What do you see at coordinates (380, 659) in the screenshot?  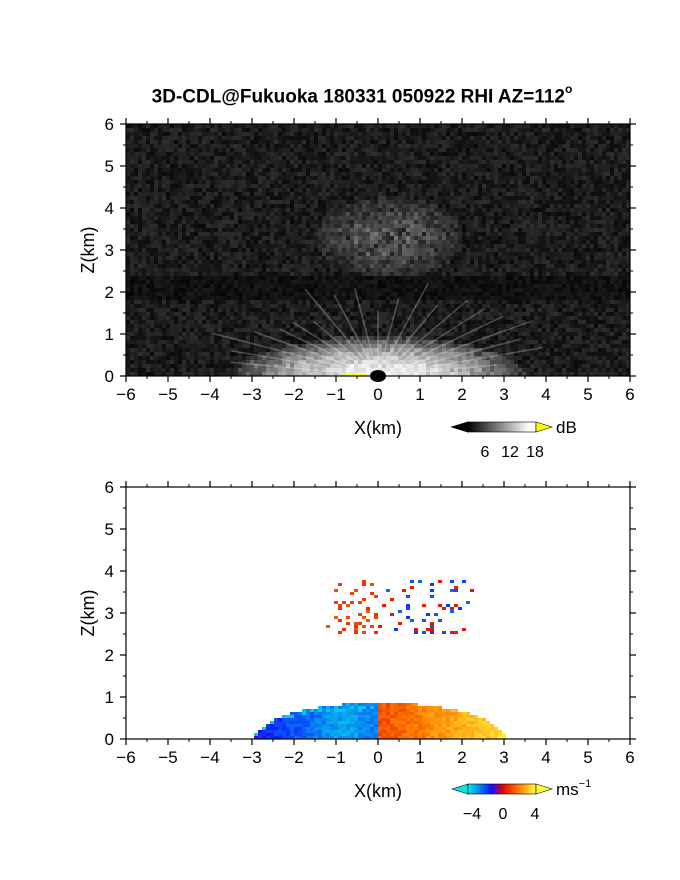 I see `velocity-image` at bounding box center [380, 659].